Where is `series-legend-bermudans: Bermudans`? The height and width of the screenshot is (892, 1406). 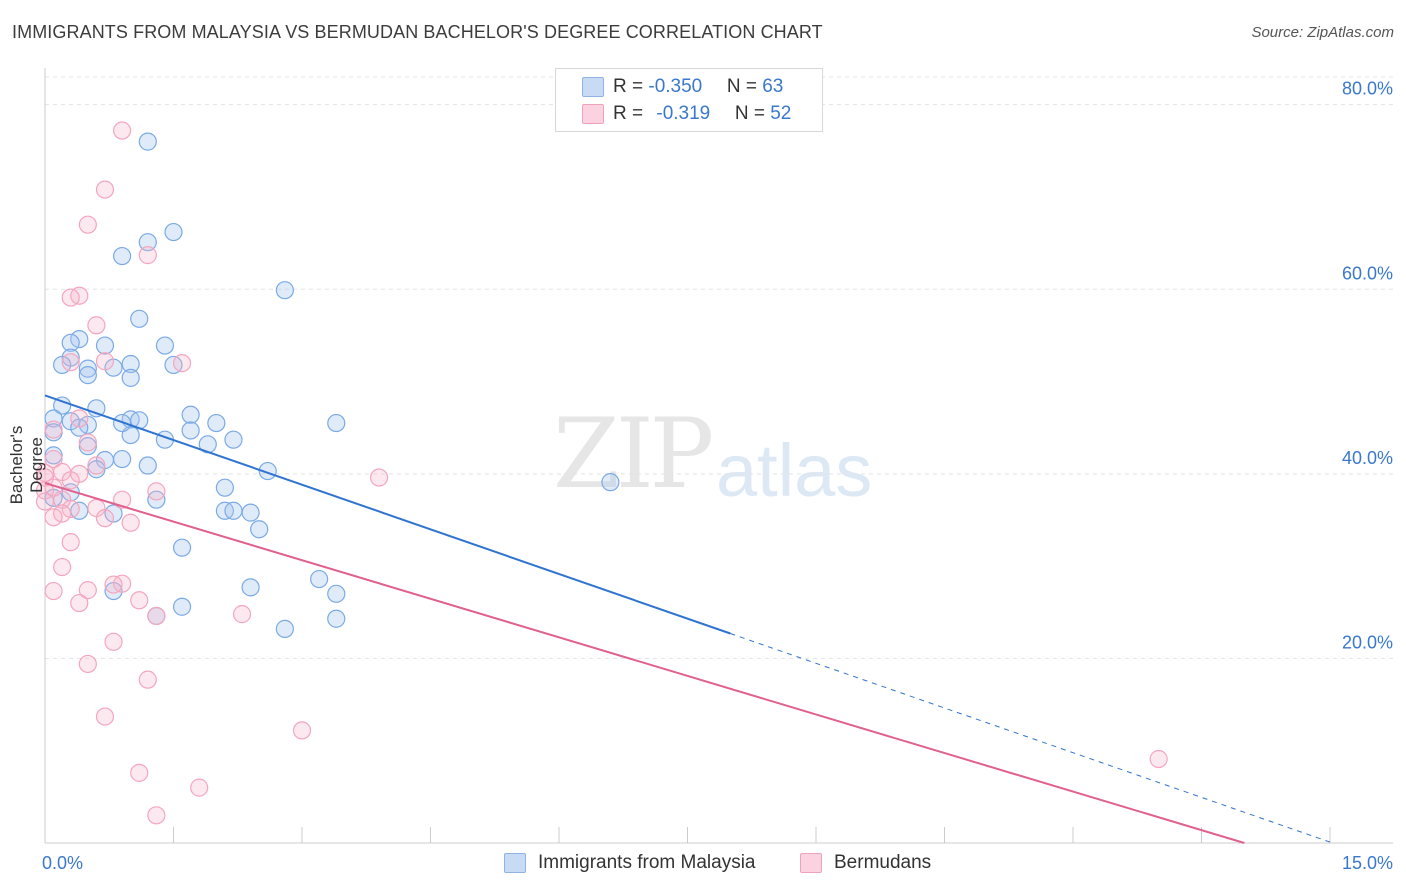 series-legend-bermudans: Bermudans is located at coordinates (865, 863).